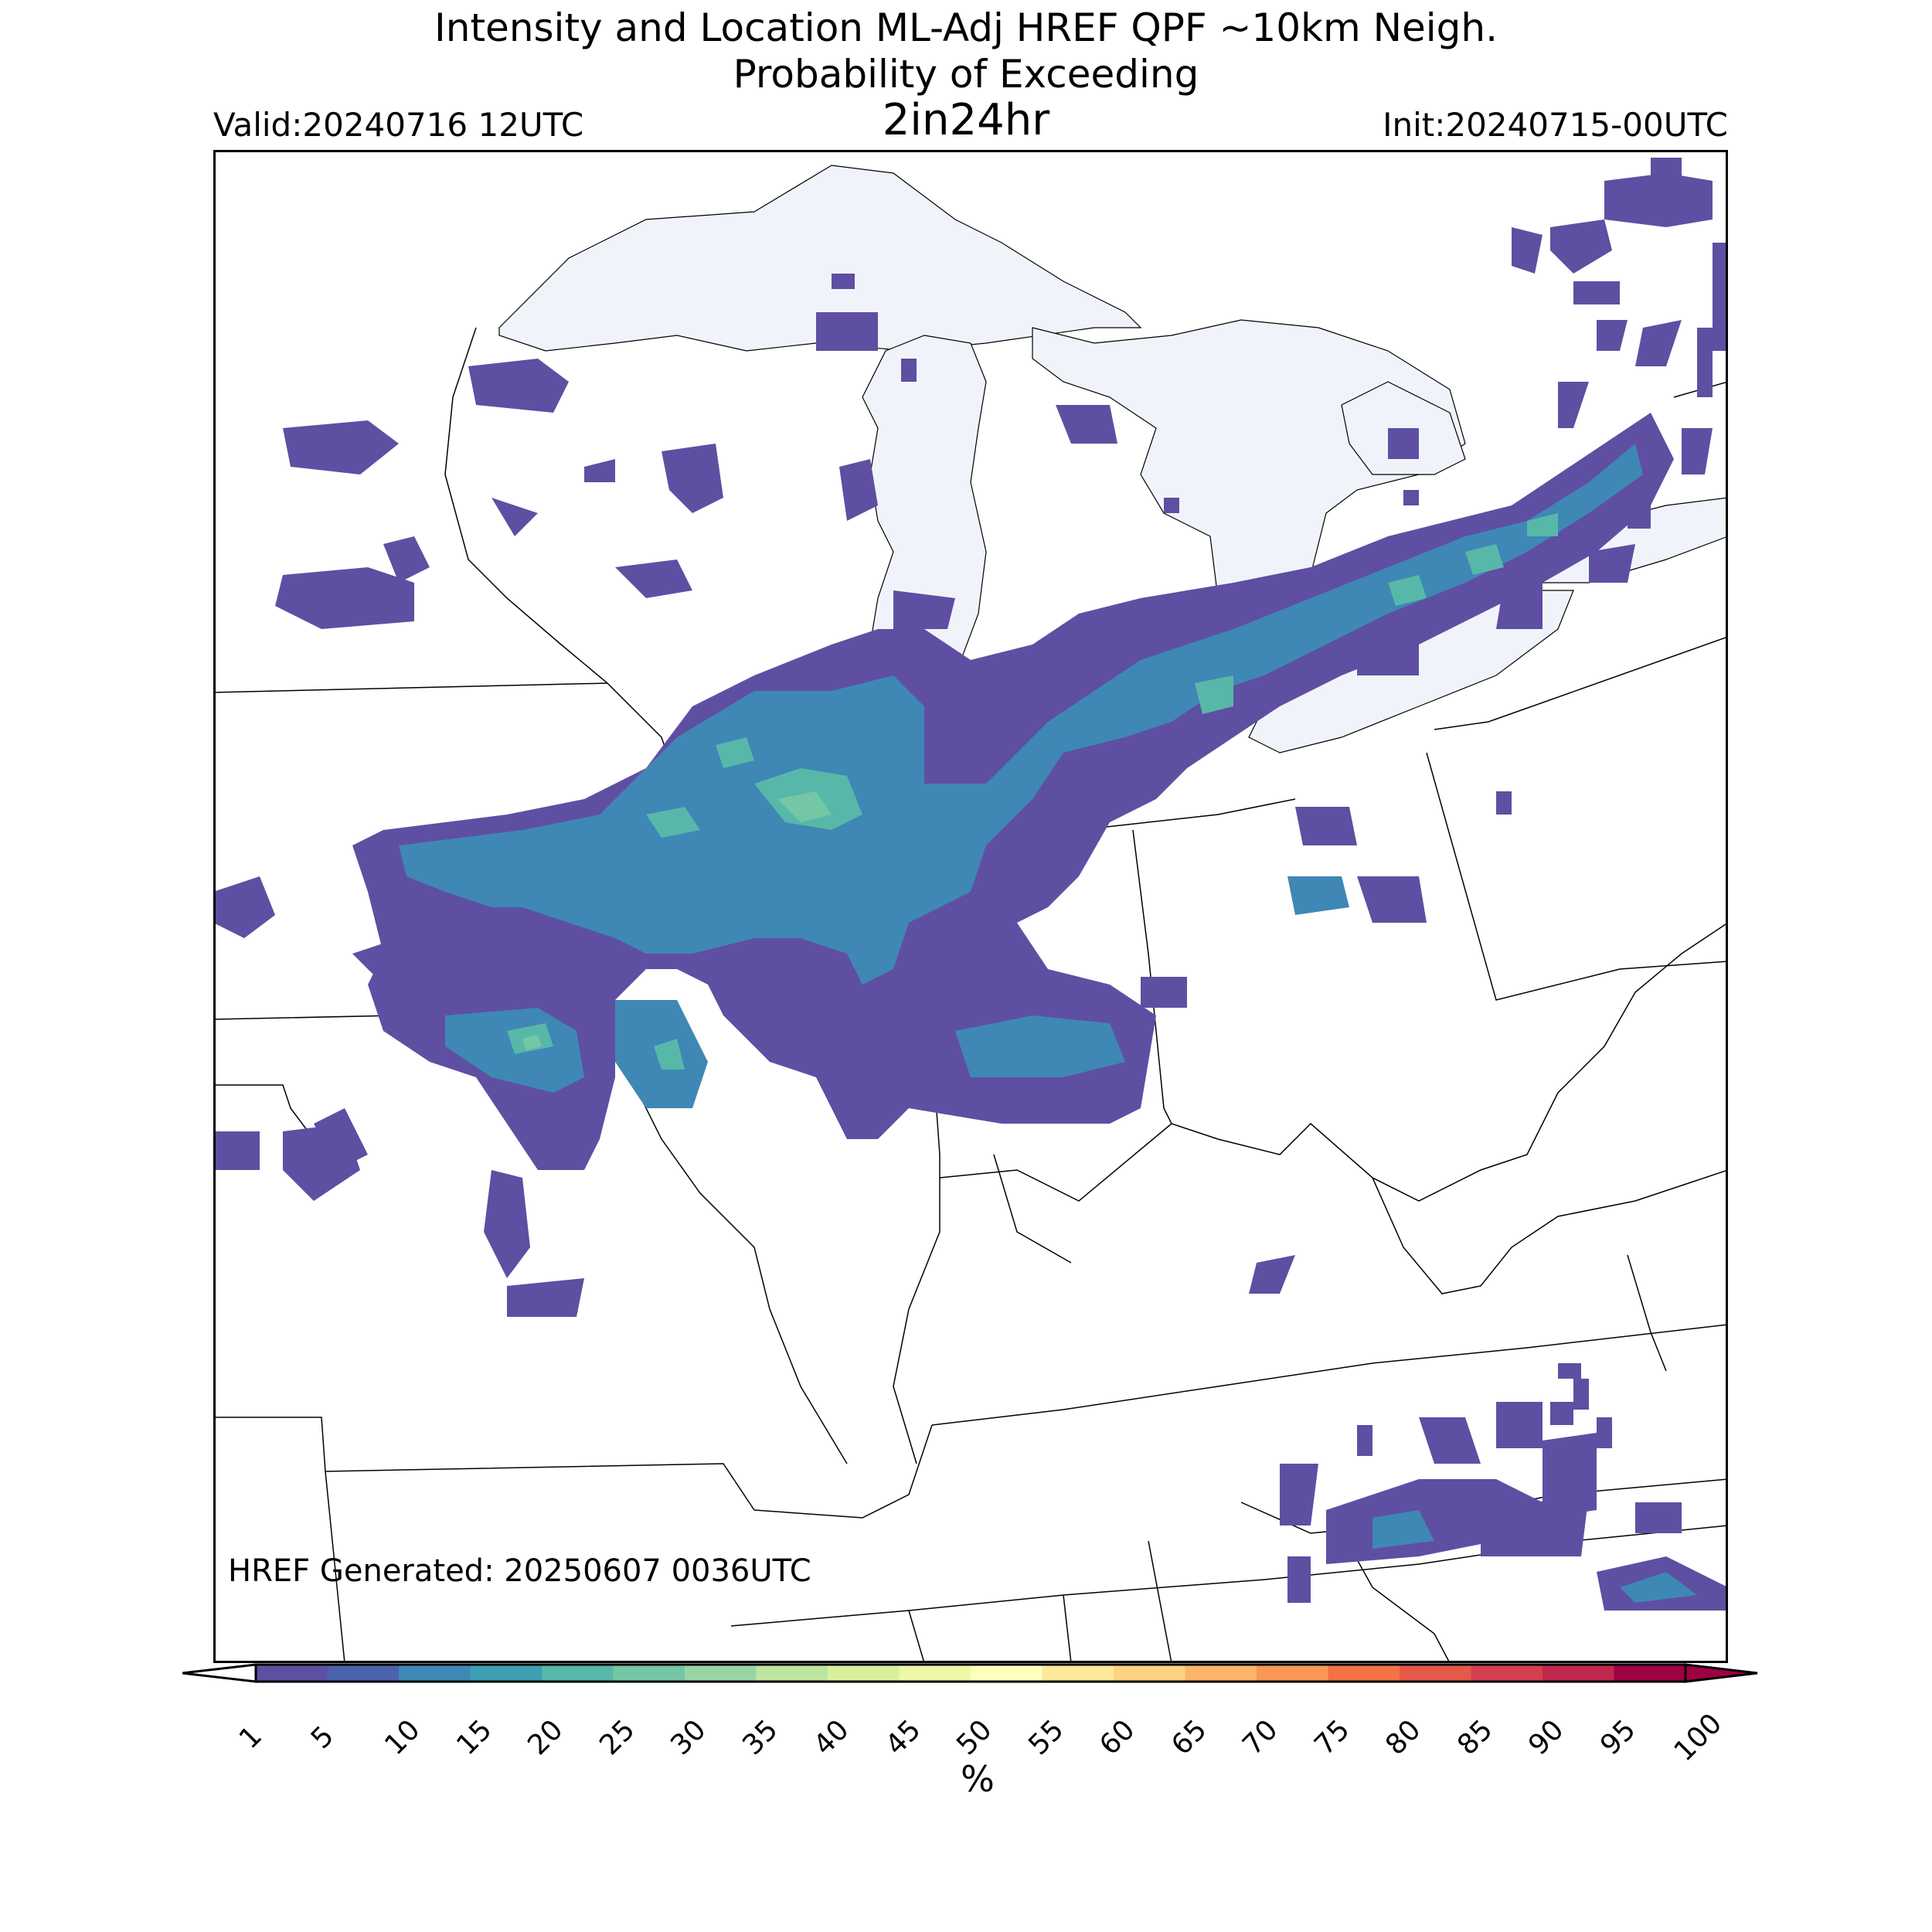 The width and height of the screenshot is (1932, 1932). I want to click on valid-time: Valid:20240716 12UTC, so click(399, 125).